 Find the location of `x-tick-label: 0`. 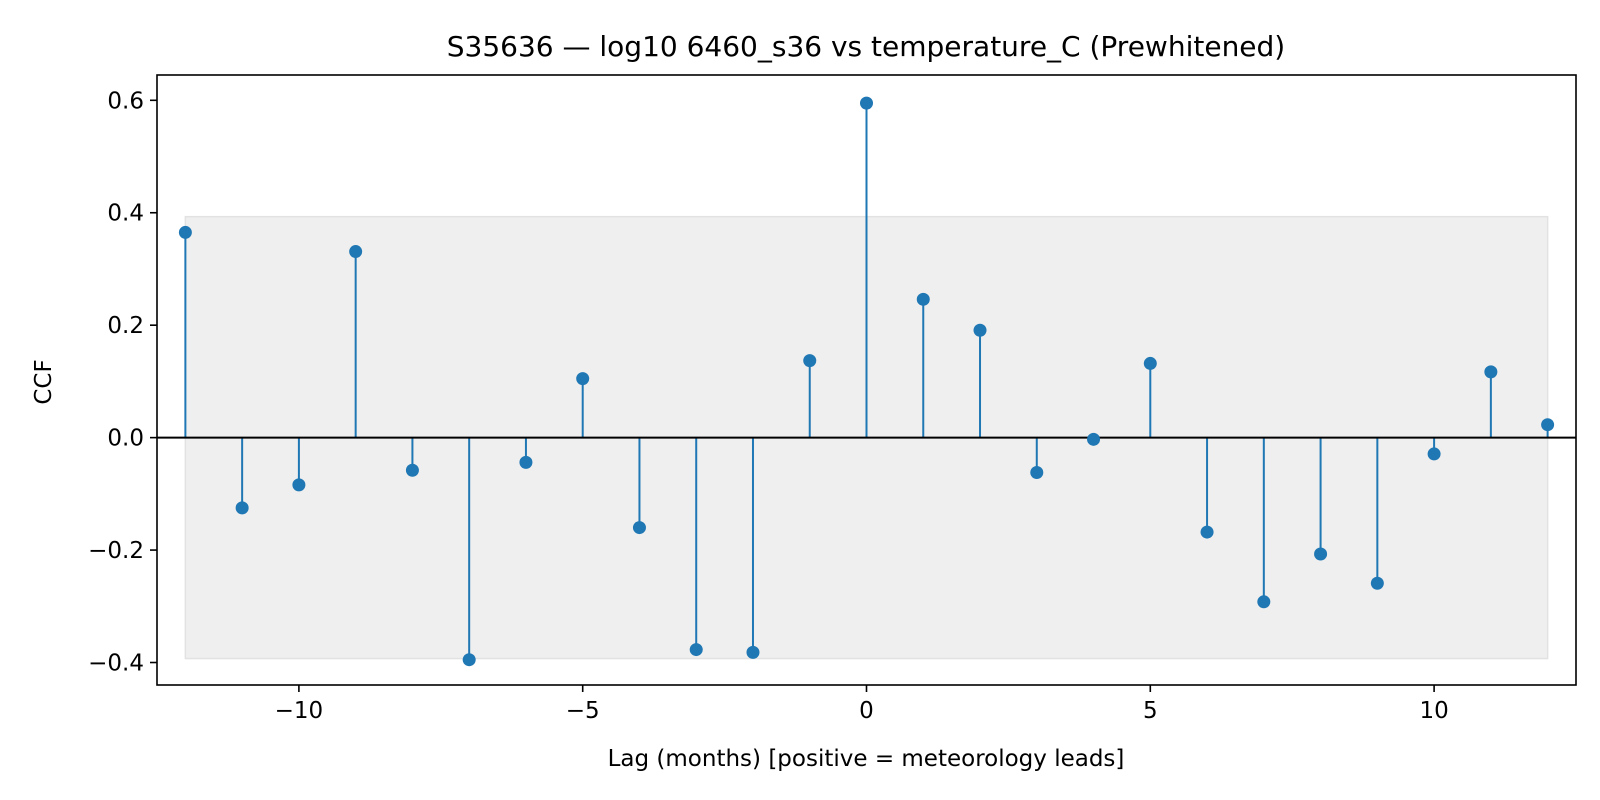

x-tick-label: 0 is located at coordinates (866, 711).